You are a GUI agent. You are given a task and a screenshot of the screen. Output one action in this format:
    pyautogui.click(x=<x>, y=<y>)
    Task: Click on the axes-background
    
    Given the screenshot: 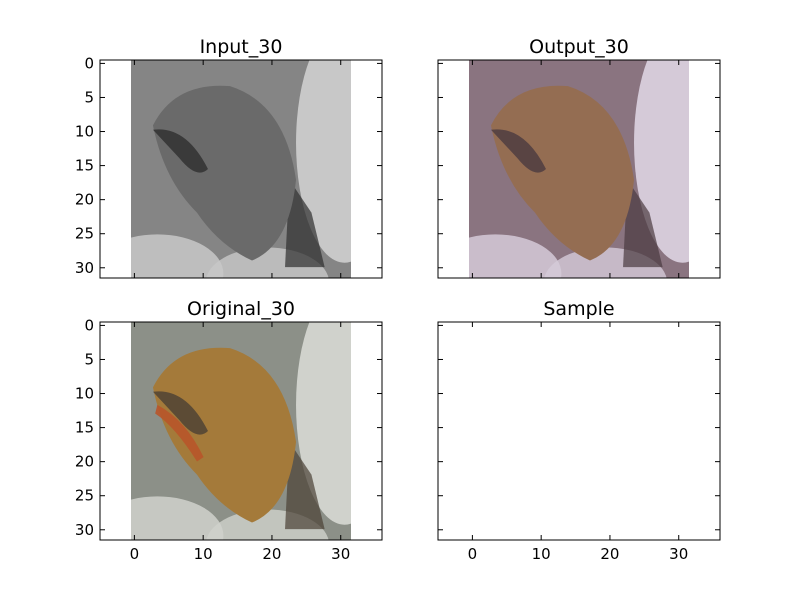 What is the action you would take?
    pyautogui.click(x=579, y=431)
    